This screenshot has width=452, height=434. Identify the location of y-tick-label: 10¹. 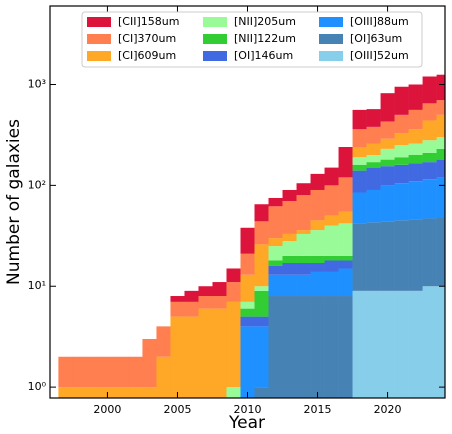
(37, 285).